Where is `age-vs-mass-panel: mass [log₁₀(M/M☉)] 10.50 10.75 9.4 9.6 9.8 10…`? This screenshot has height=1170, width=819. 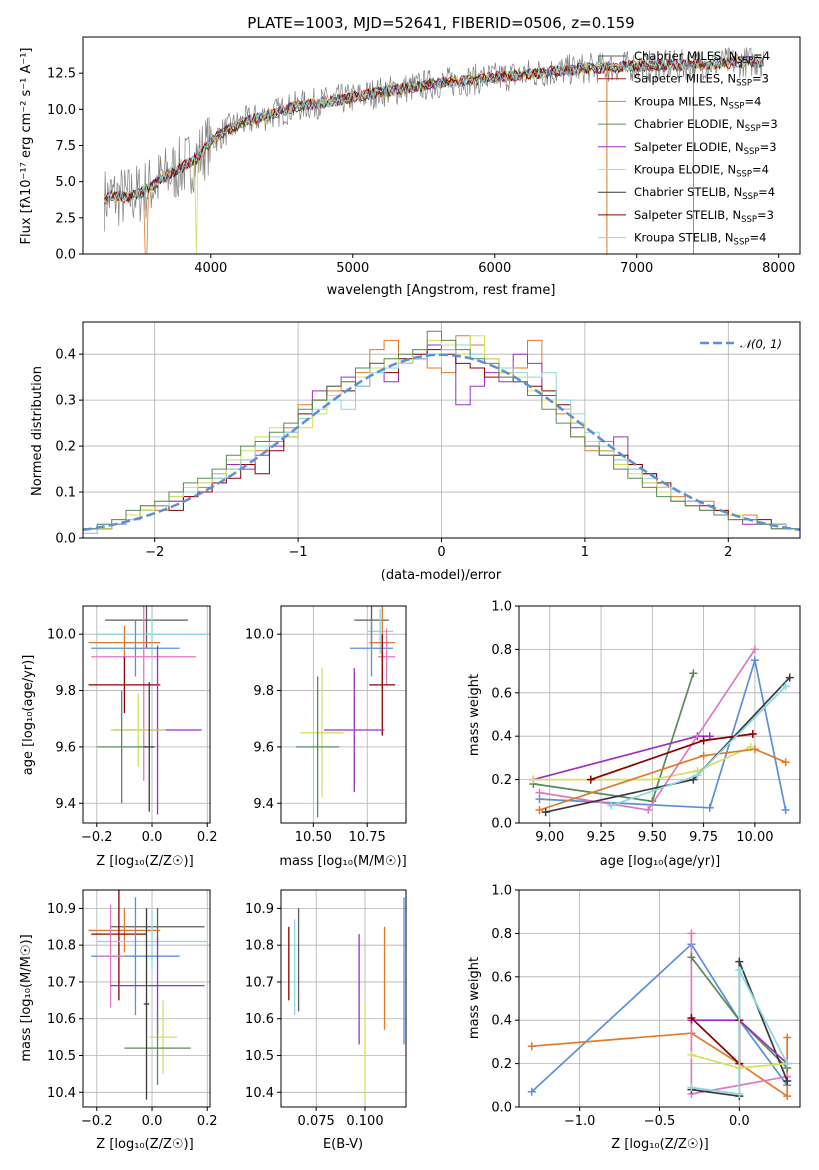 age-vs-mass-panel: mass [log₁₀(M/M☉)] 10.50 10.75 9.4 9.6 9.8 10… is located at coordinates (326, 737).